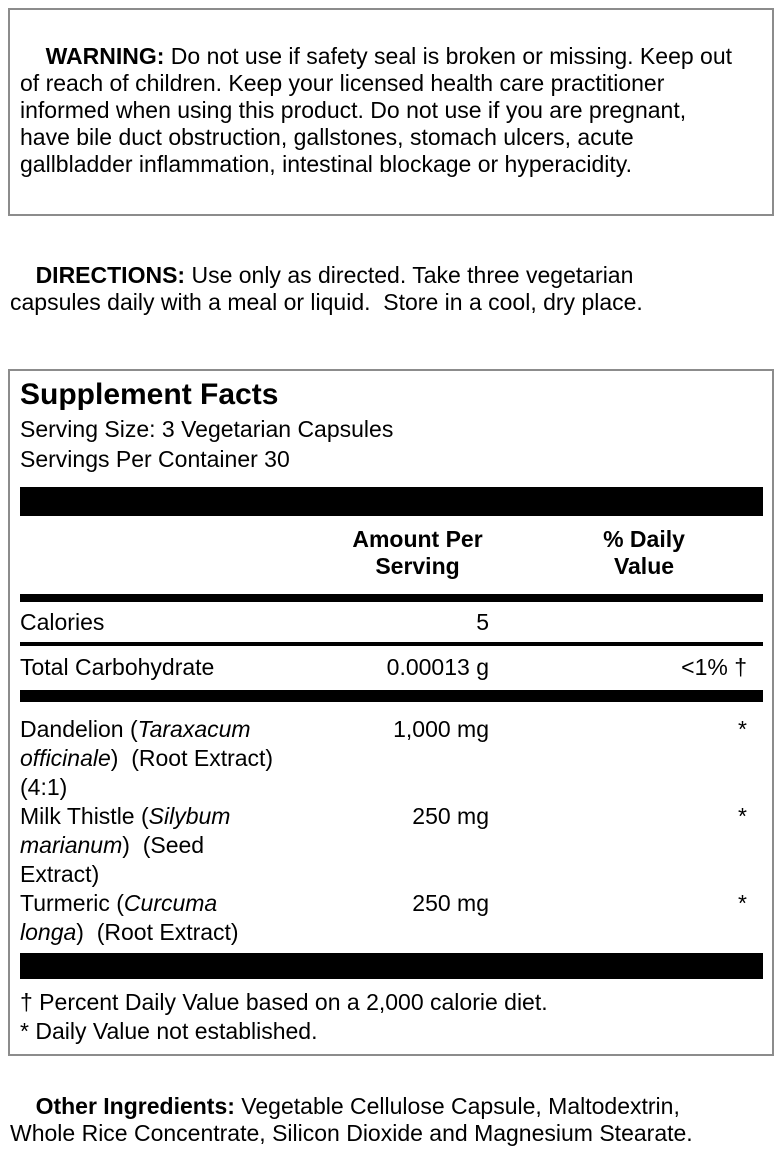  Describe the element at coordinates (437, 667) in the screenshot. I see `carbohydrate-amount: 0.00013 g` at that location.